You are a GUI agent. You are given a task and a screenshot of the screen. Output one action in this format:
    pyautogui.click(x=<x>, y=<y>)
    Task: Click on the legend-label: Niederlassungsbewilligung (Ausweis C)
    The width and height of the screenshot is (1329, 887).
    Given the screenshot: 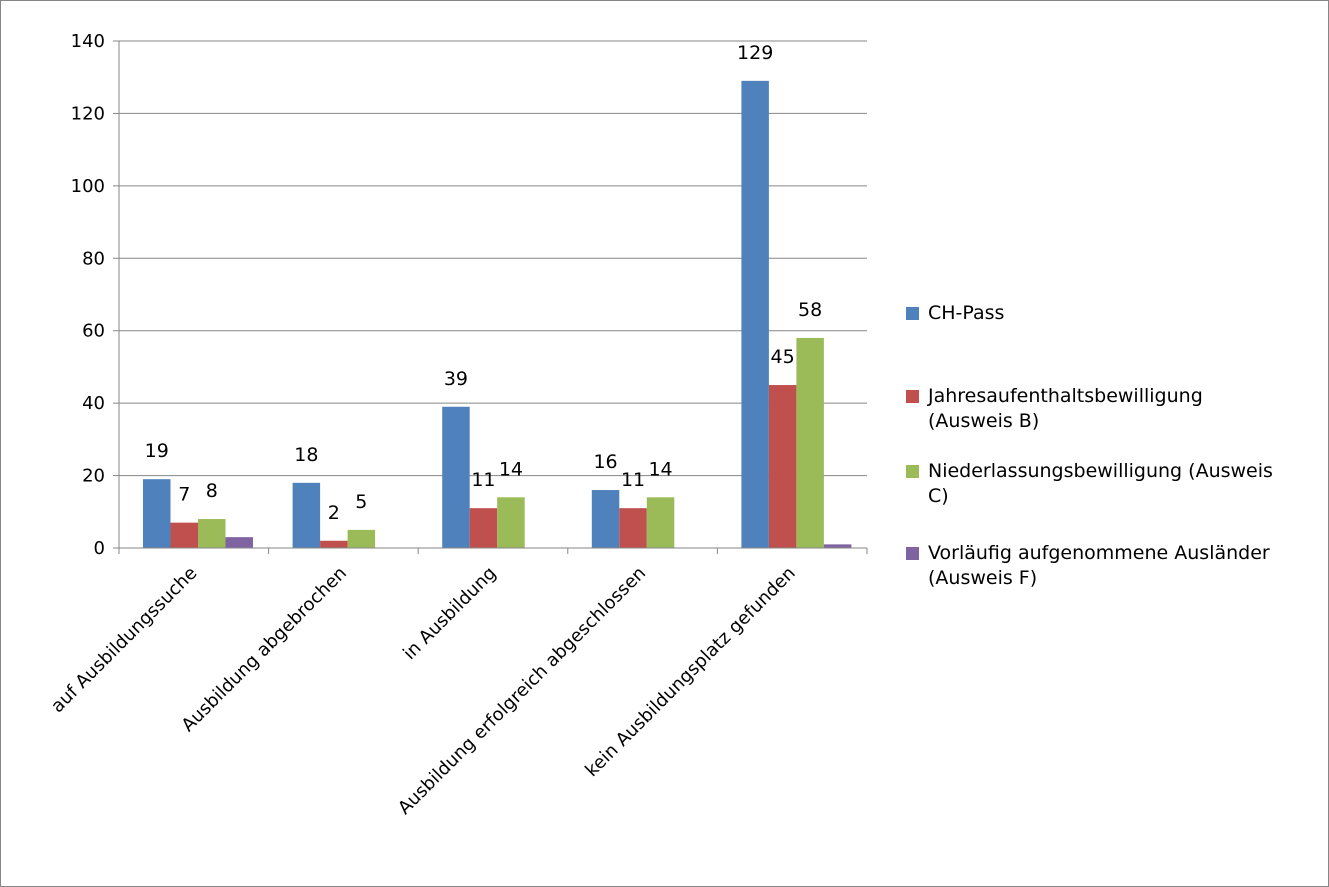 What is the action you would take?
    pyautogui.click(x=1100, y=483)
    